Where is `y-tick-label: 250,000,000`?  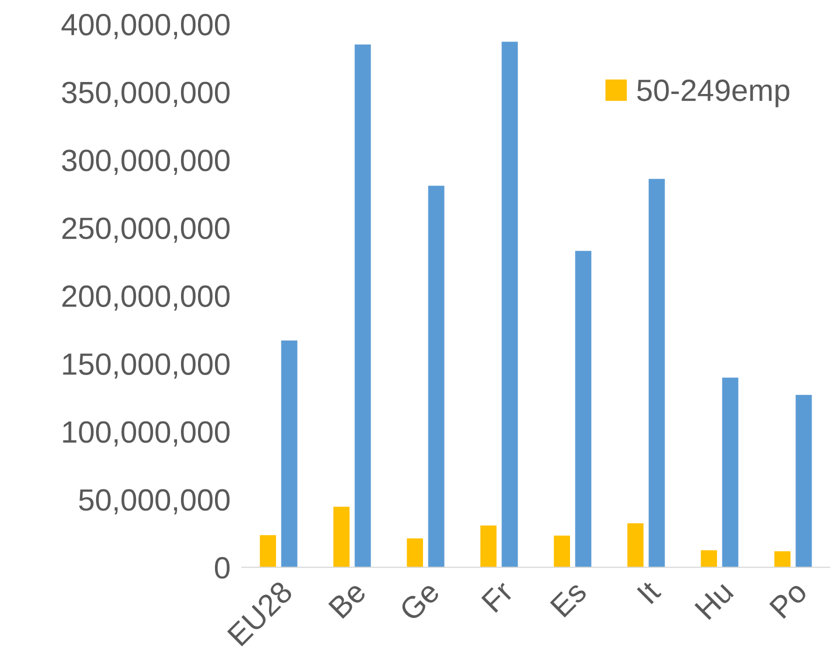 y-tick-label: 250,000,000 is located at coordinates (146, 230).